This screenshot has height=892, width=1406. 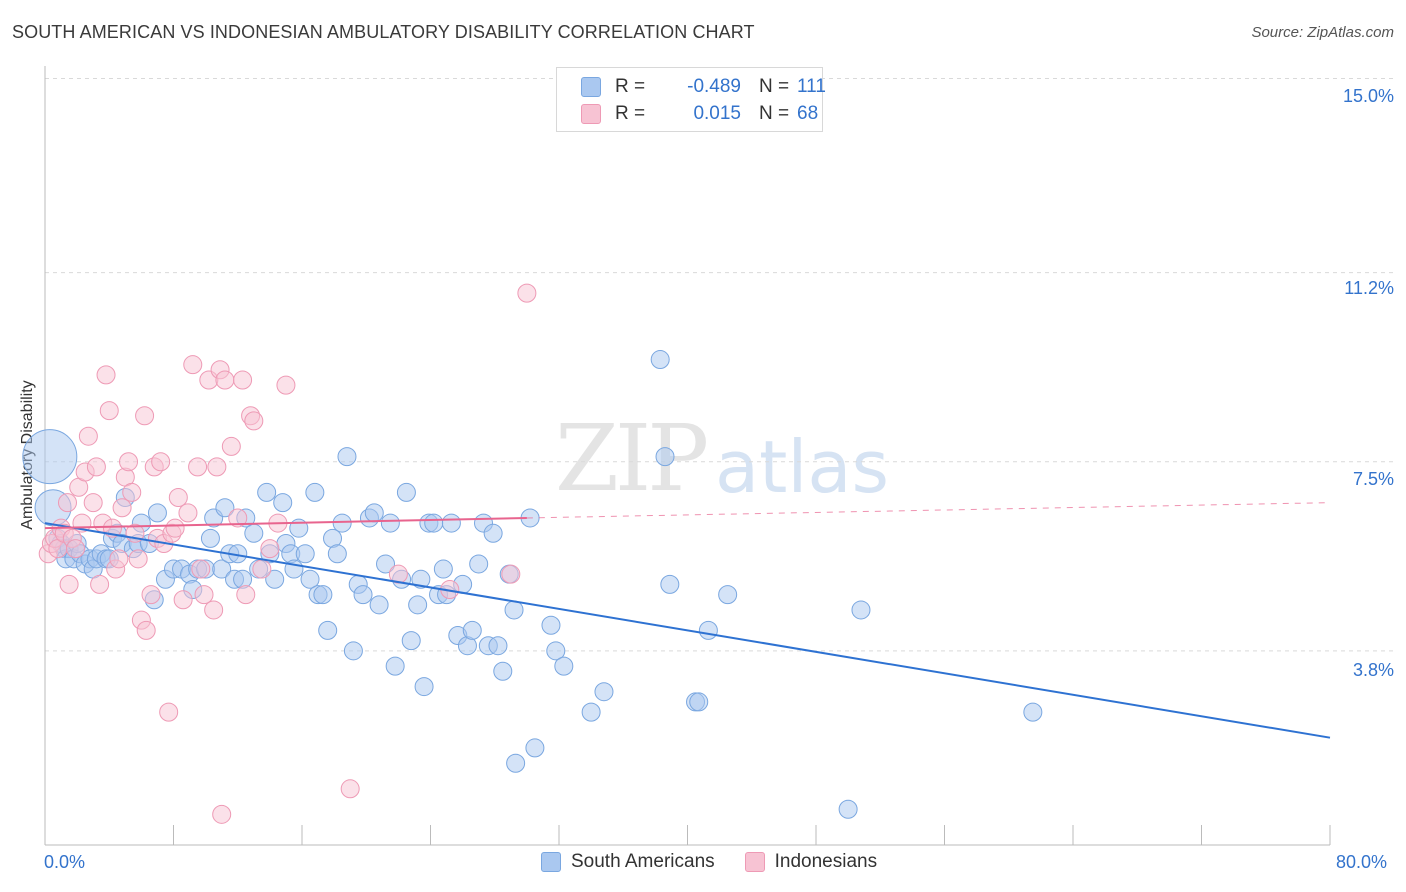 I want to click on y-tick-15: 15.0%, so click(x=1368, y=96).